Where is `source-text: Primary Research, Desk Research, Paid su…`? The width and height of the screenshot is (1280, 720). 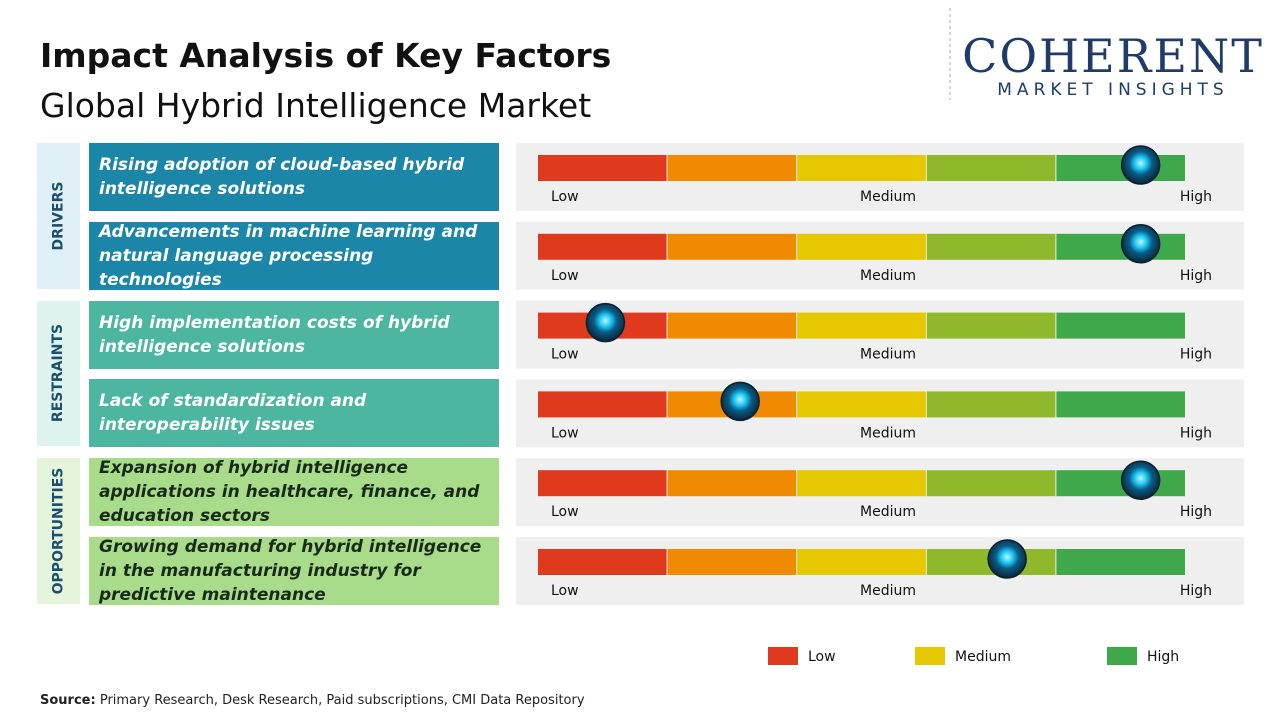
source-text: Primary Research, Desk Research, Paid su… is located at coordinates (342, 700).